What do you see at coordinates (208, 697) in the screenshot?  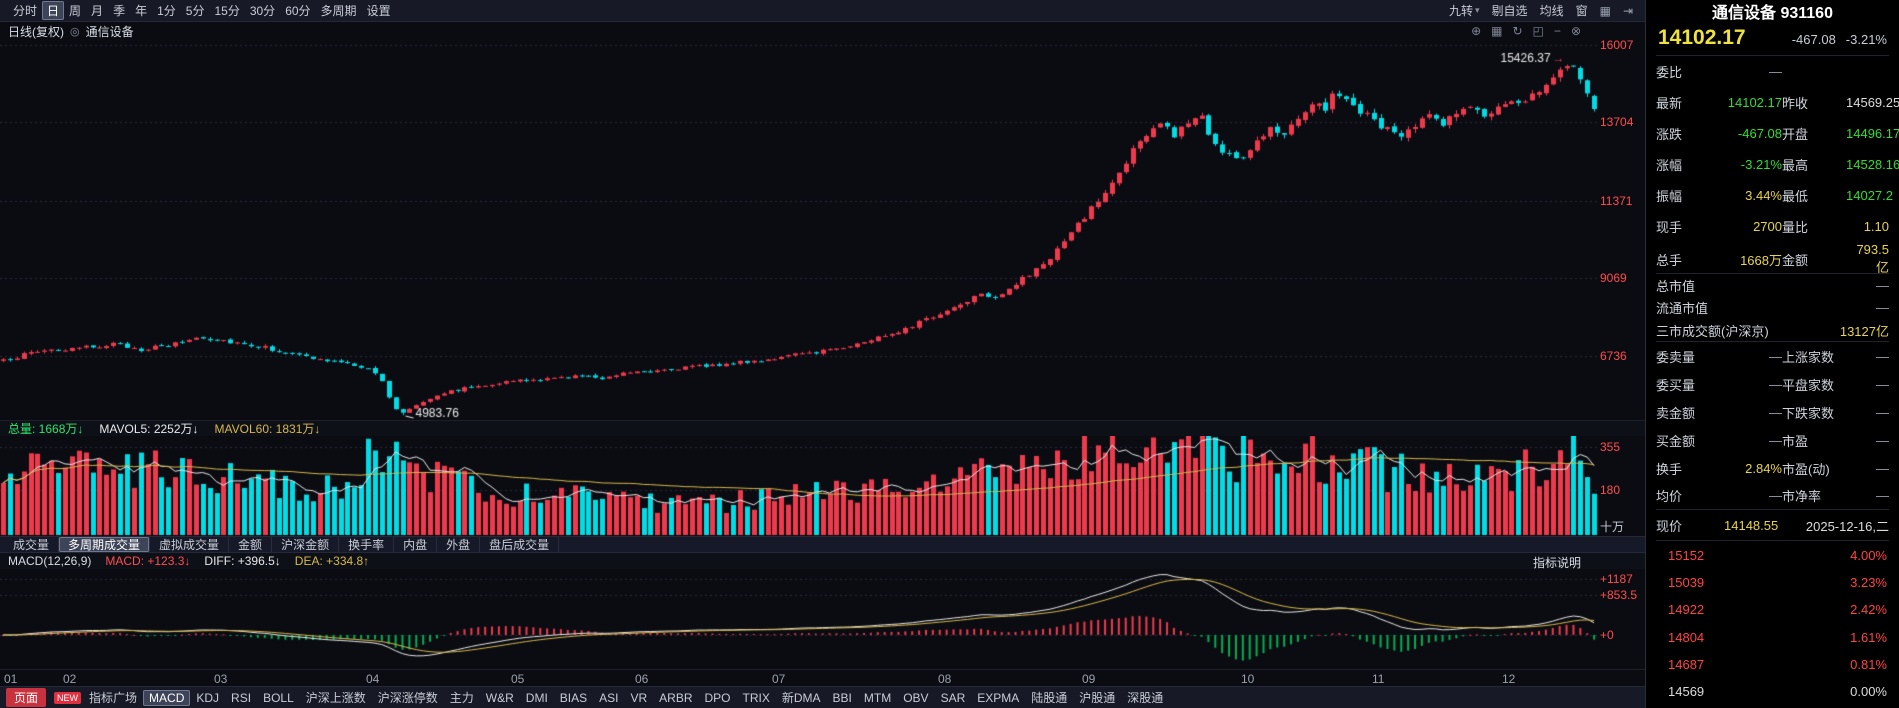 I see `indicator-tab-KDJ: KDJ` at bounding box center [208, 697].